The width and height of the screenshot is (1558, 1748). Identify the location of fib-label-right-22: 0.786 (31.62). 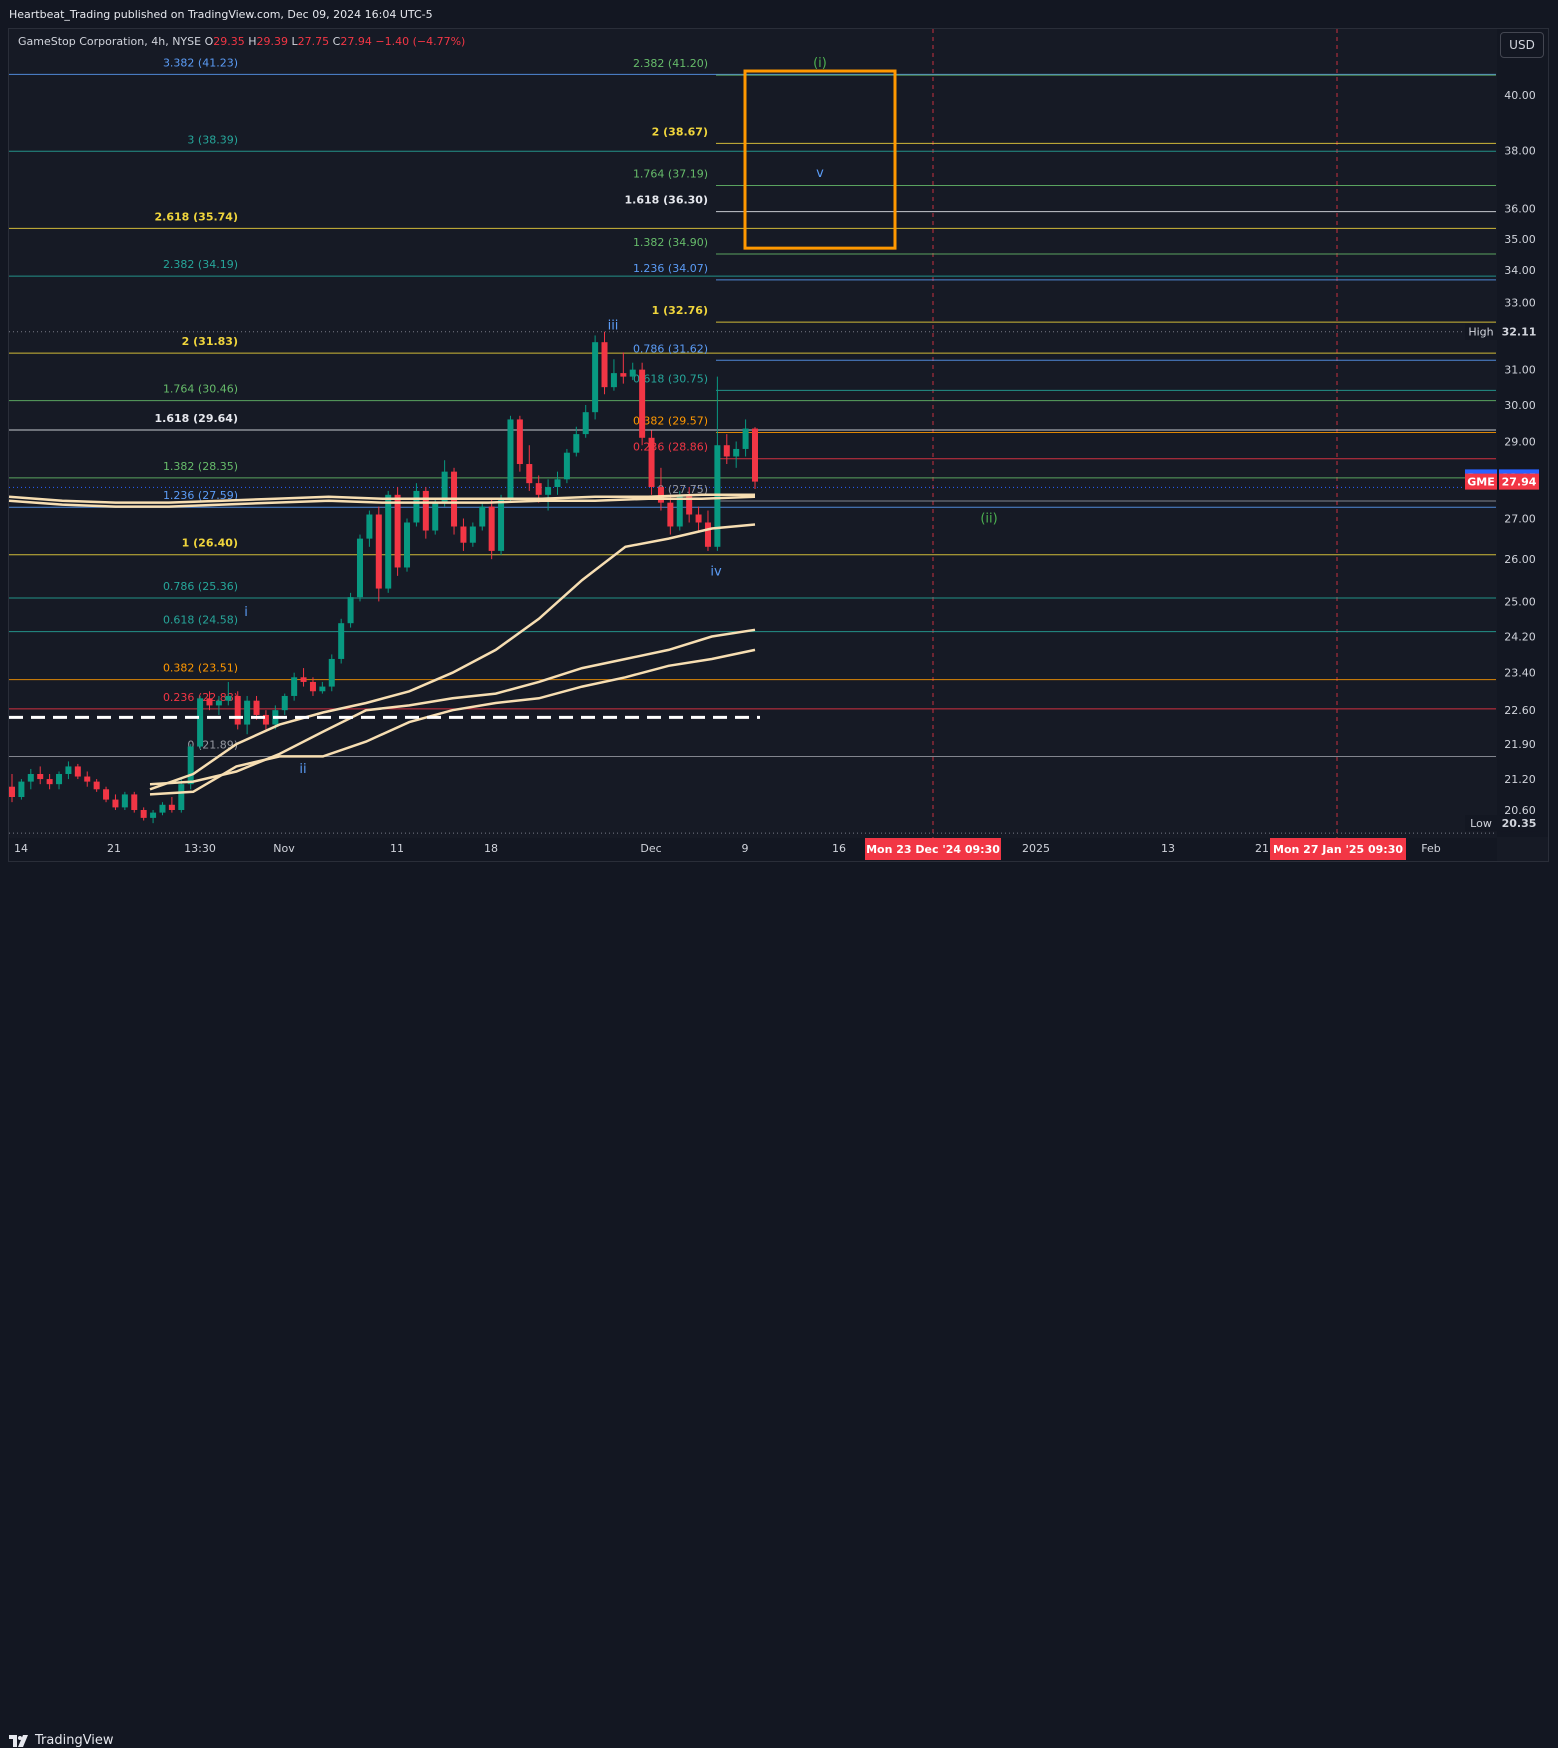
(670, 348).